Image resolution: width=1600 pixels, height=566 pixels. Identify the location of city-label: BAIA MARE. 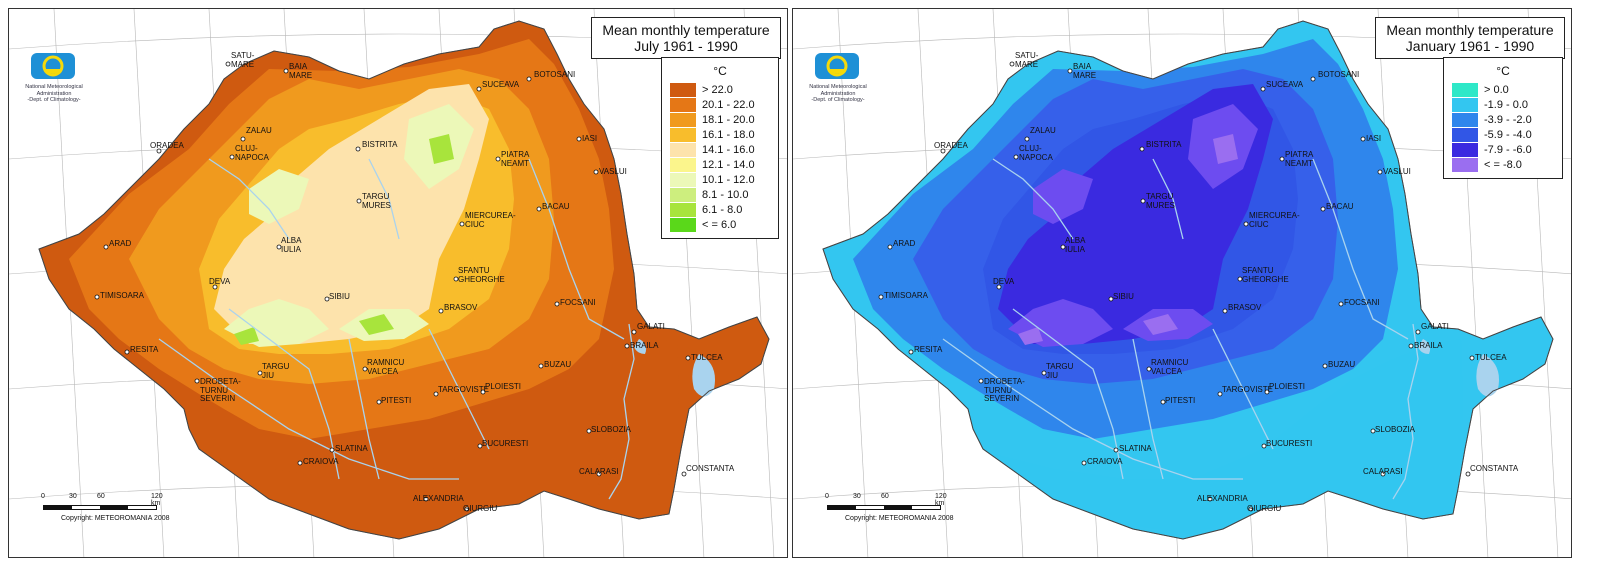
(1085, 71).